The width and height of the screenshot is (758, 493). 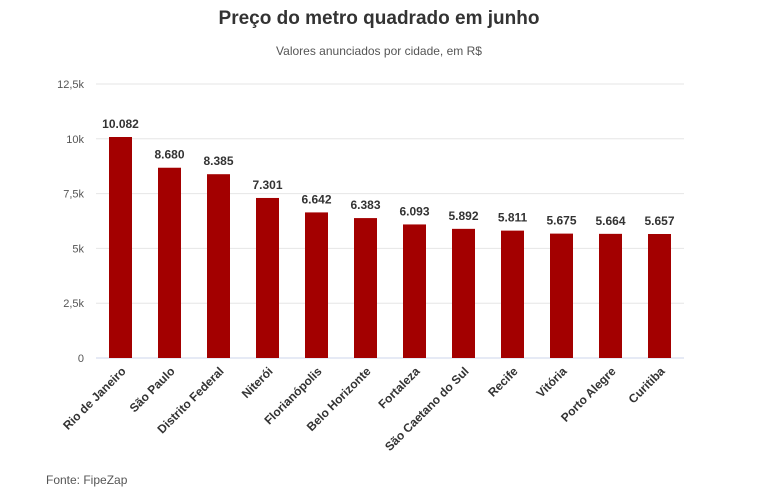 What do you see at coordinates (316, 199) in the screenshot?
I see `data-label: 6.642` at bounding box center [316, 199].